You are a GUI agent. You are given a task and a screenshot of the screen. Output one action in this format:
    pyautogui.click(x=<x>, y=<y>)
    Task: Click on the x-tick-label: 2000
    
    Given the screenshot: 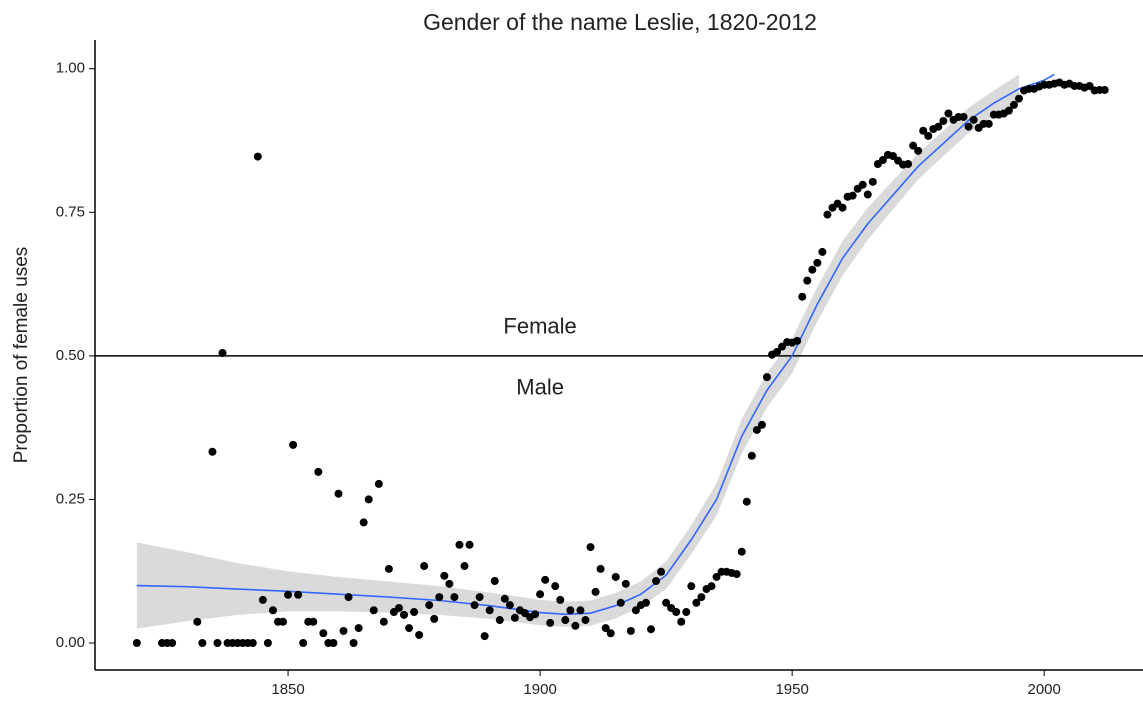 What is the action you would take?
    pyautogui.click(x=1044, y=689)
    